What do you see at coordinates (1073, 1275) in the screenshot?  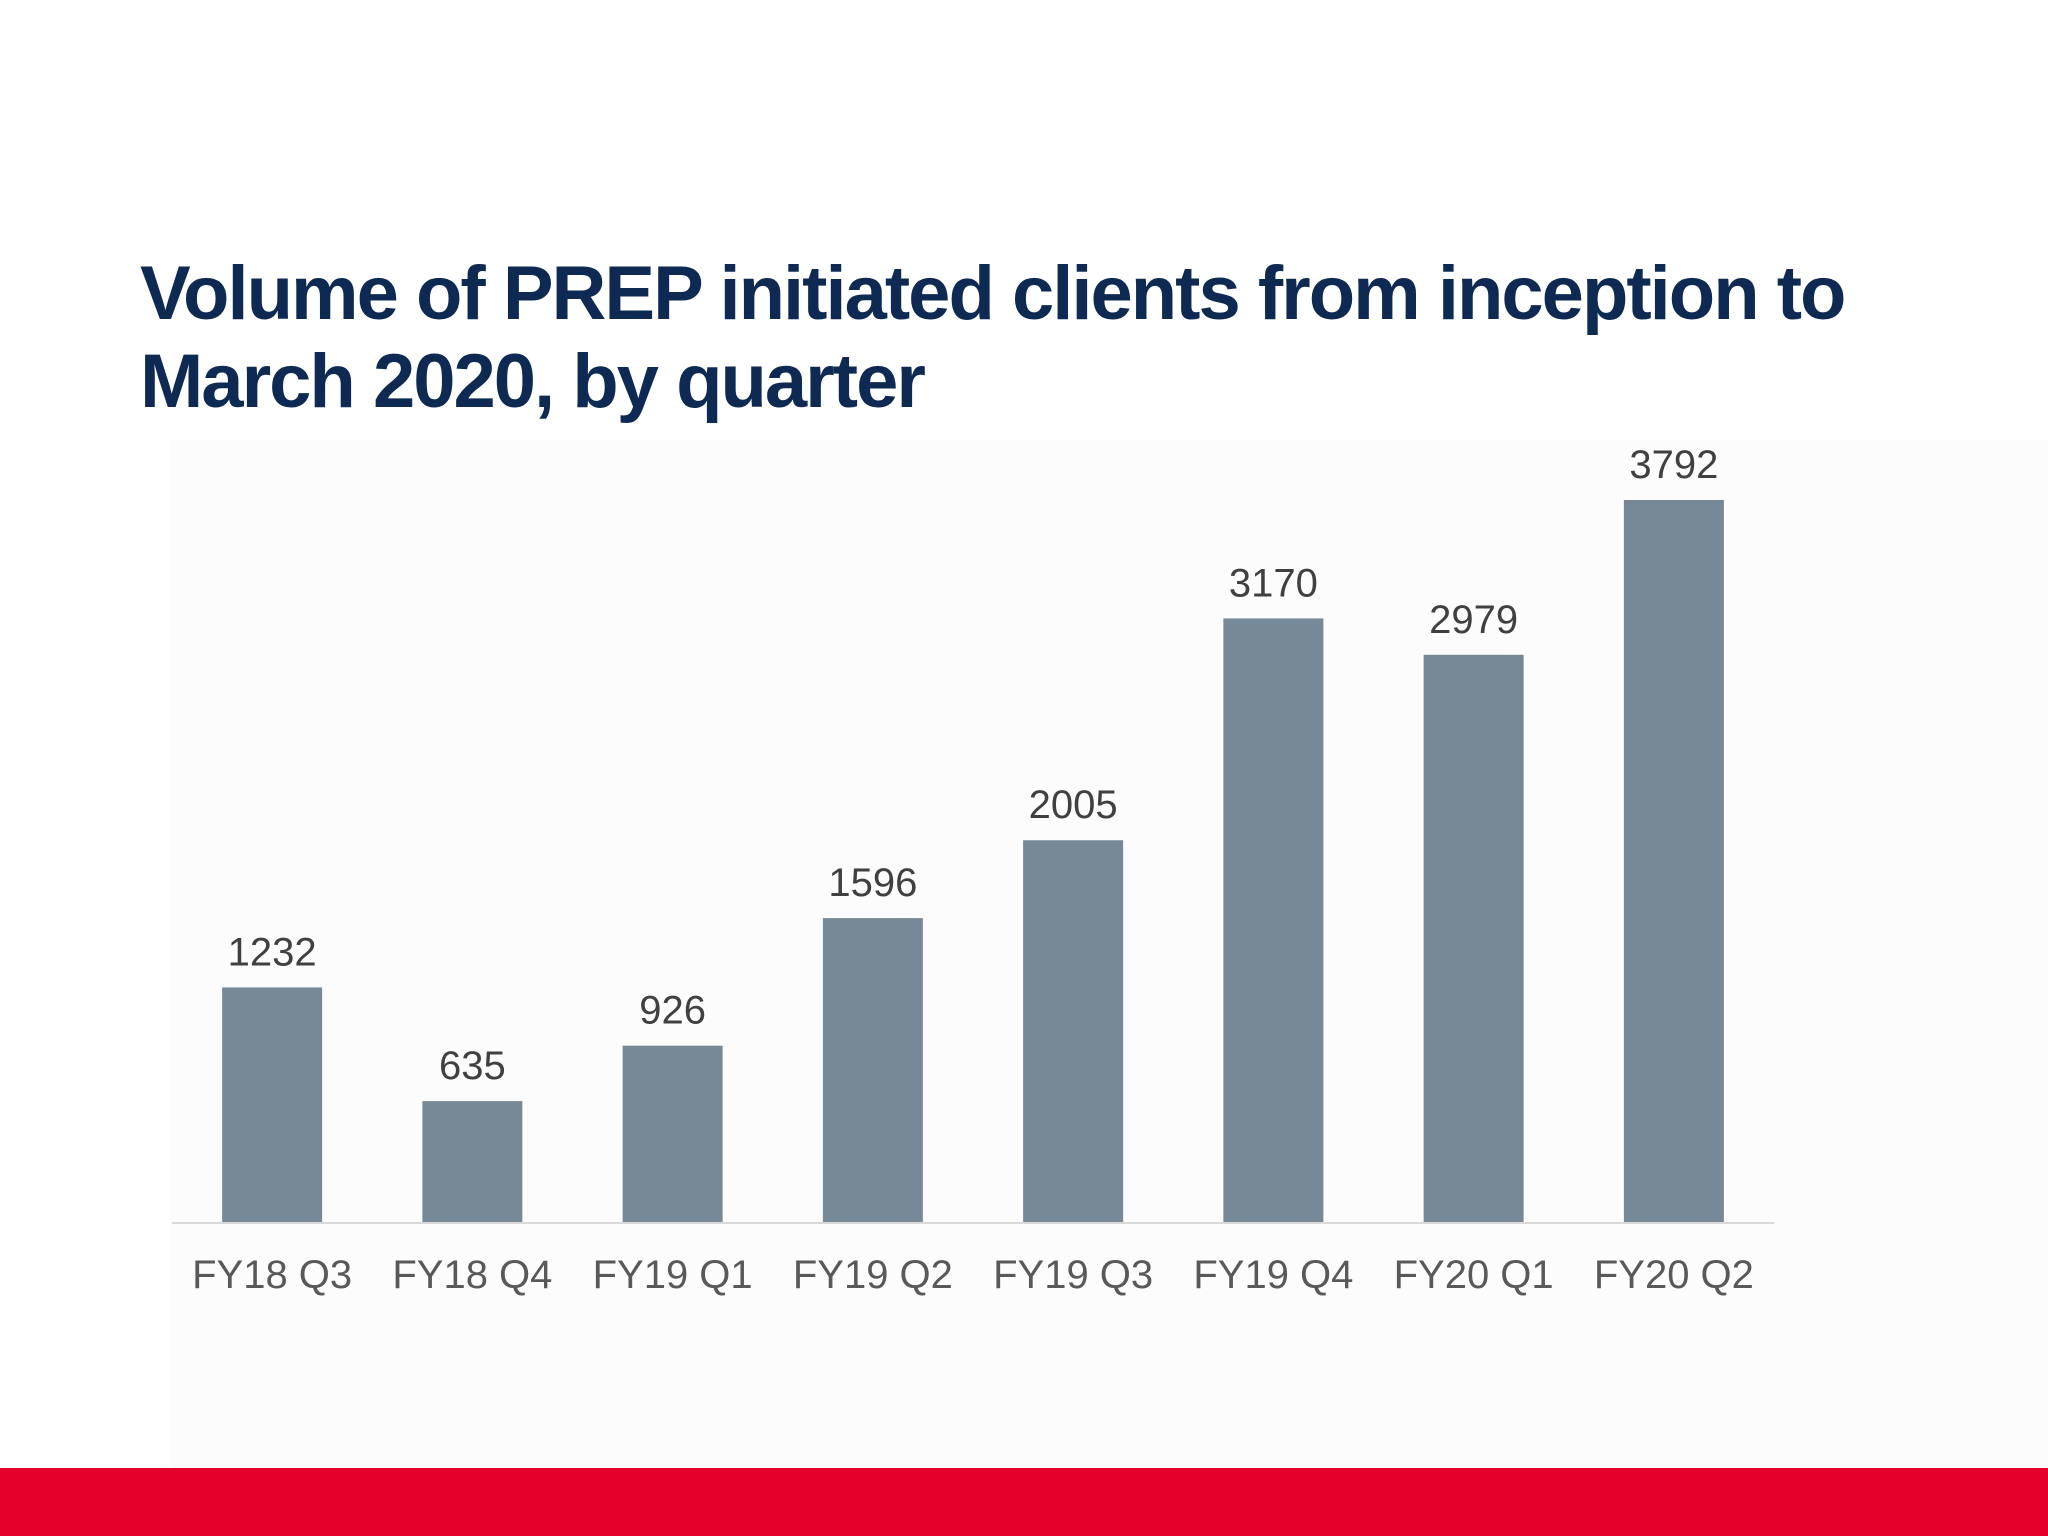 I see `x-tick-label: FY19 Q3` at bounding box center [1073, 1275].